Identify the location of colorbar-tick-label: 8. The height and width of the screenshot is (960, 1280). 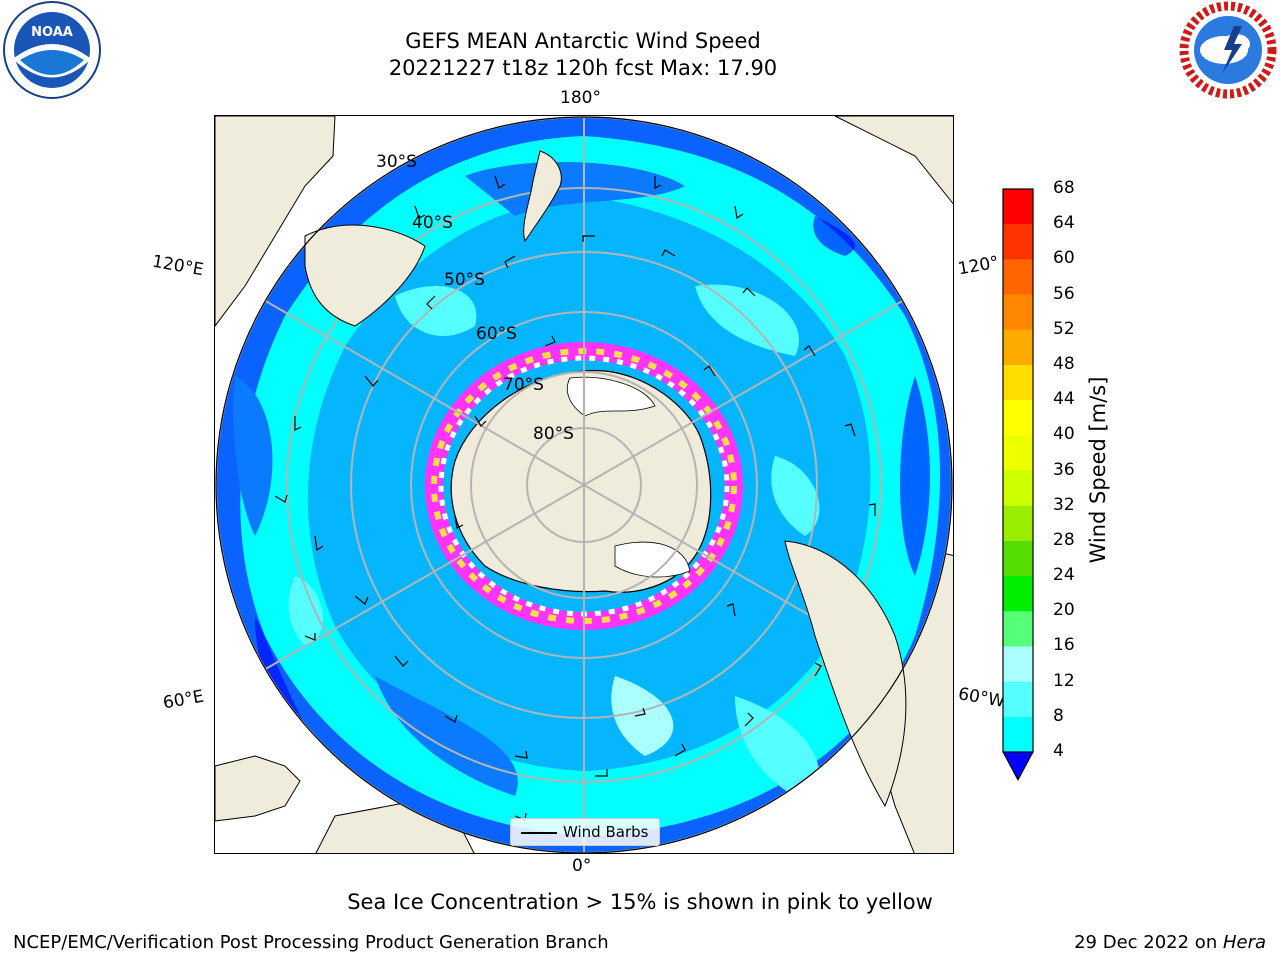
(1058, 715).